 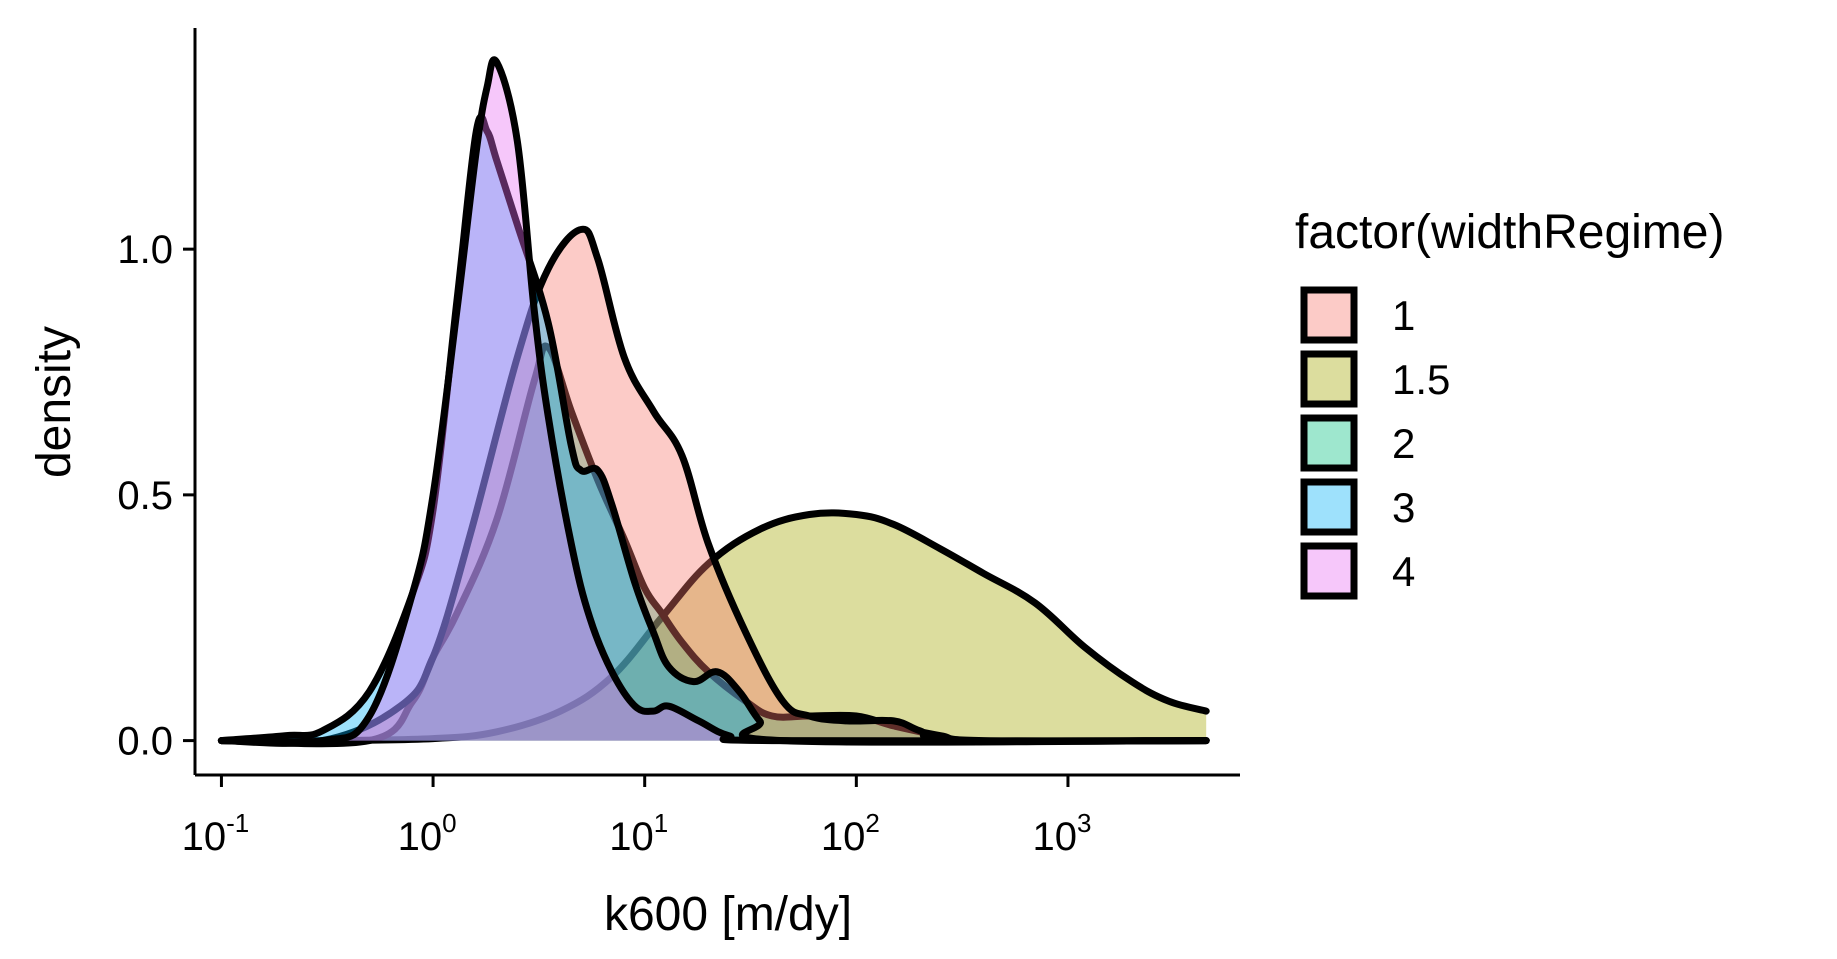 I want to click on legend-title: factor(widthRegime), so click(x=1509, y=232).